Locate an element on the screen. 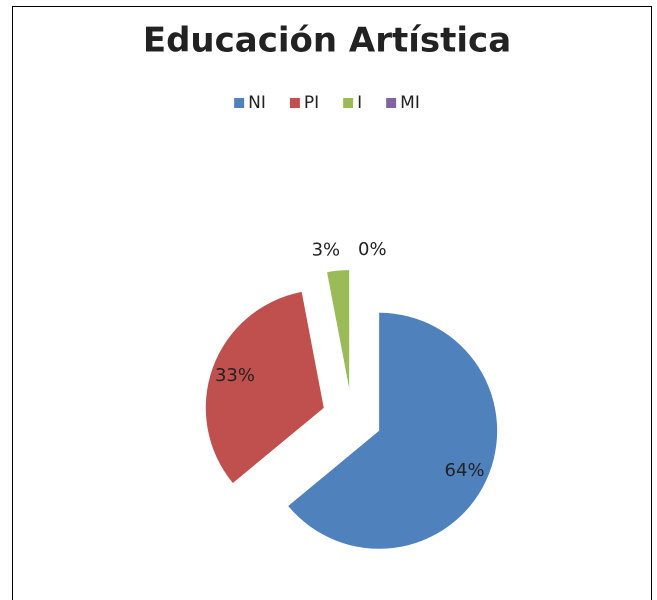 The height and width of the screenshot is (600, 657). data-label: 0% is located at coordinates (372, 249).